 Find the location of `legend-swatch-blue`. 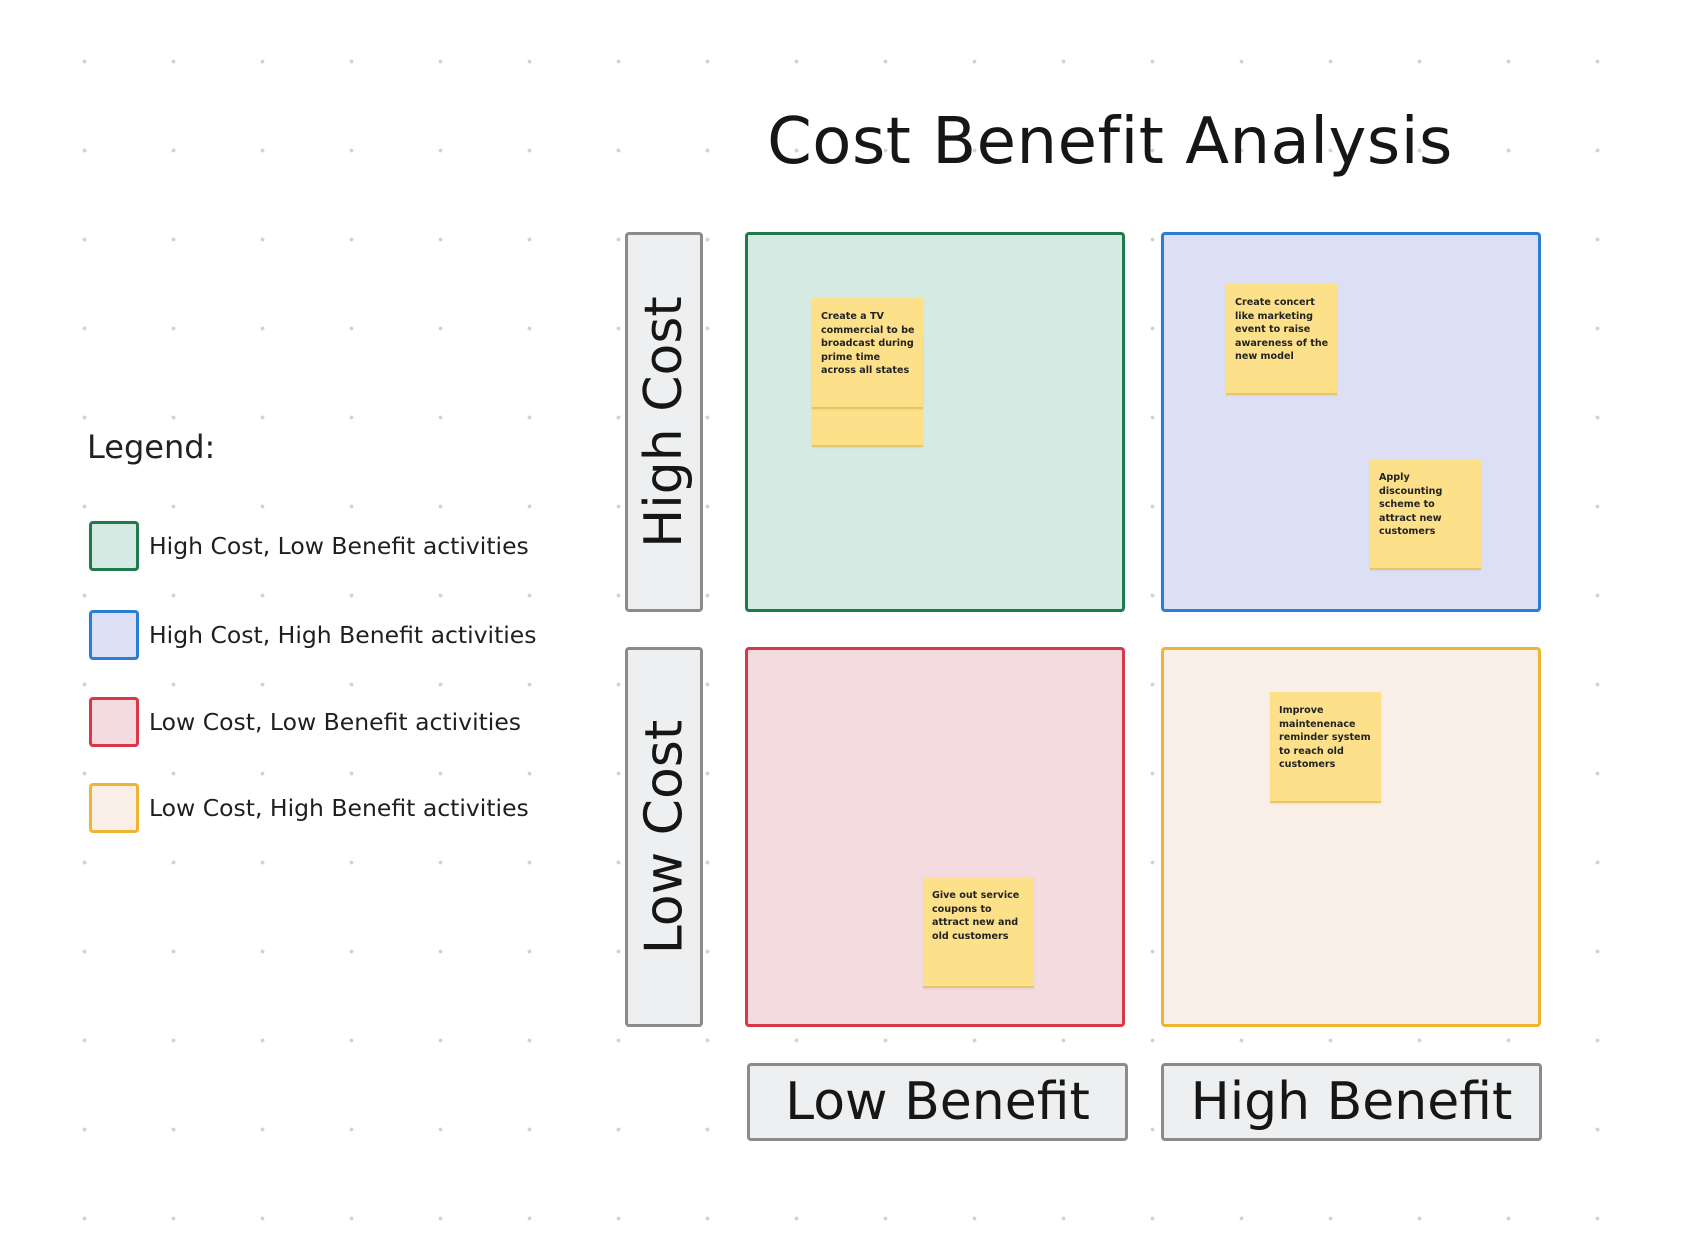

legend-swatch-blue is located at coordinates (114, 635).